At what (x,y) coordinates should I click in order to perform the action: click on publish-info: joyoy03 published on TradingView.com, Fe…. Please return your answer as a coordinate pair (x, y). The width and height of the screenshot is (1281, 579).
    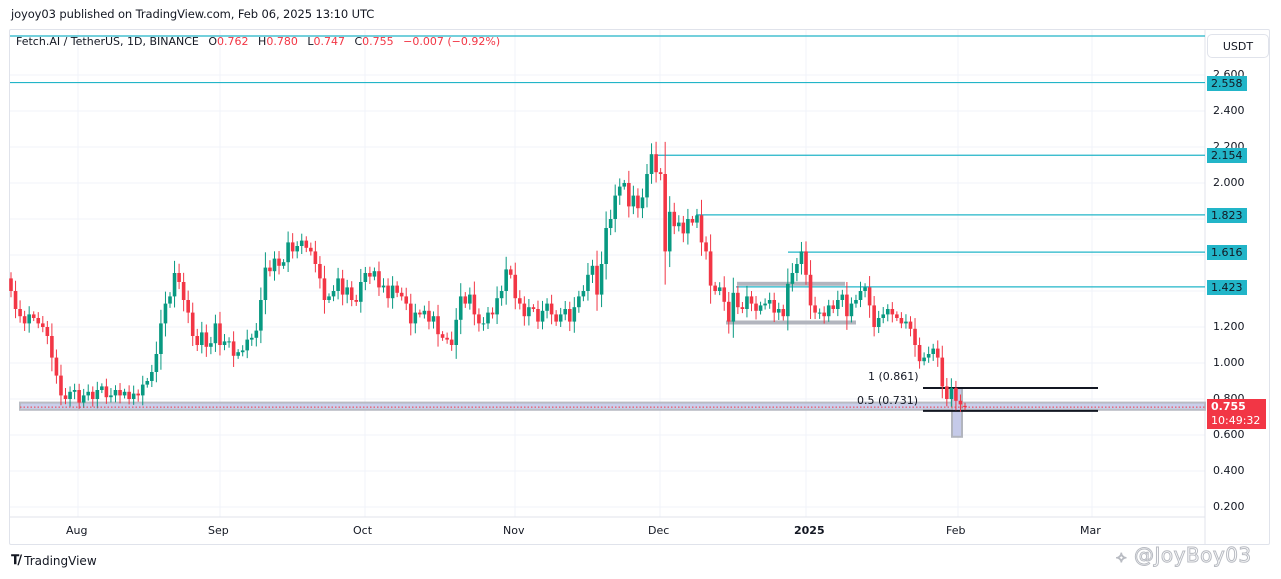
    Looking at the image, I should click on (193, 14).